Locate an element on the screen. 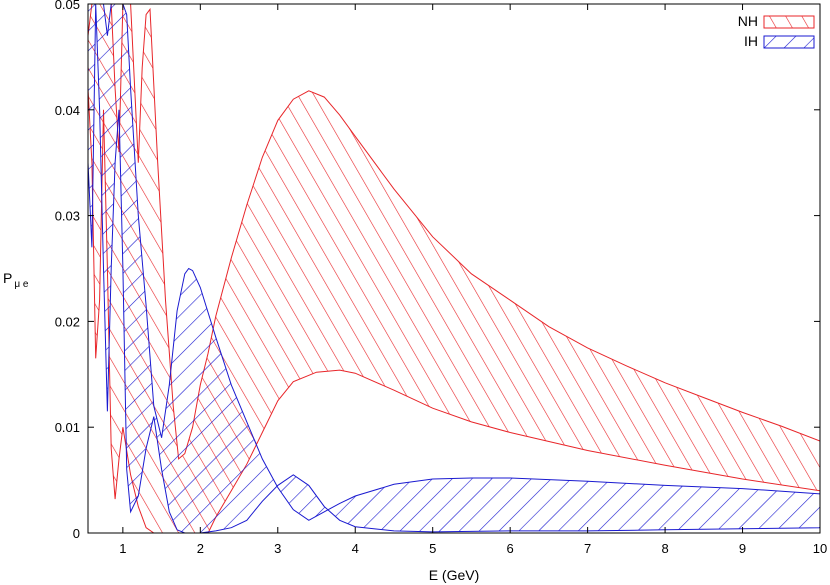 Image resolution: width=830 pixels, height=585 pixels. legend-swatch-nh is located at coordinates (789, 22).